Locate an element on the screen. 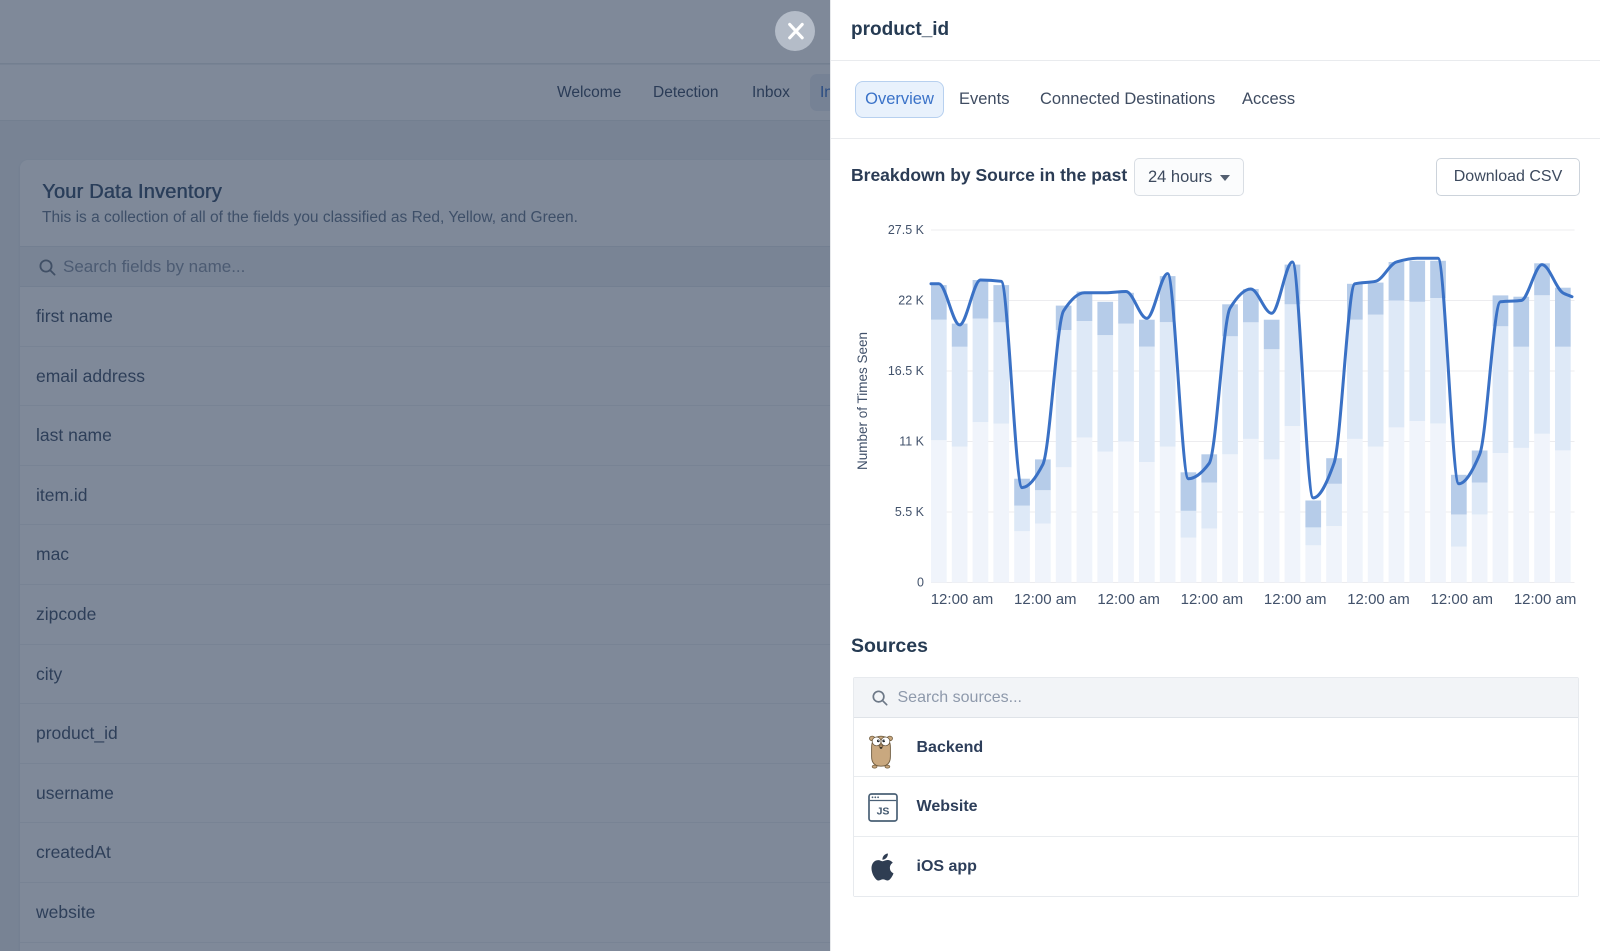 The height and width of the screenshot is (951, 1600). svg-text: 0 is located at coordinates (920, 583).